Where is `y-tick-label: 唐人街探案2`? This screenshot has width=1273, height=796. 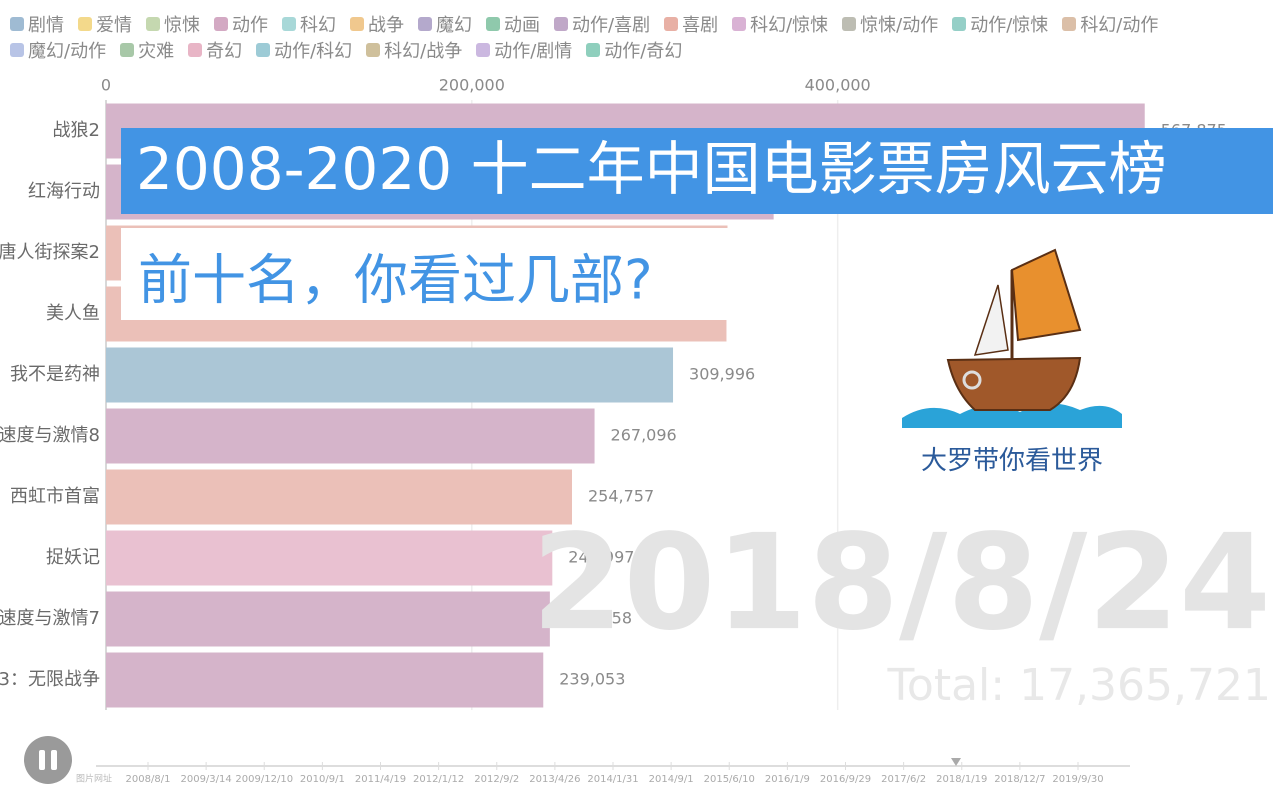
y-tick-label: 唐人街探案2 is located at coordinates (50, 252).